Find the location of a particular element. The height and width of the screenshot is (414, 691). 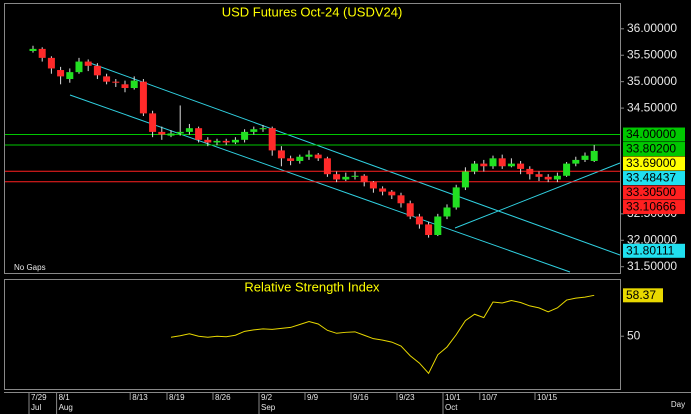

x-tick-label: 9/23 is located at coordinates (407, 397).